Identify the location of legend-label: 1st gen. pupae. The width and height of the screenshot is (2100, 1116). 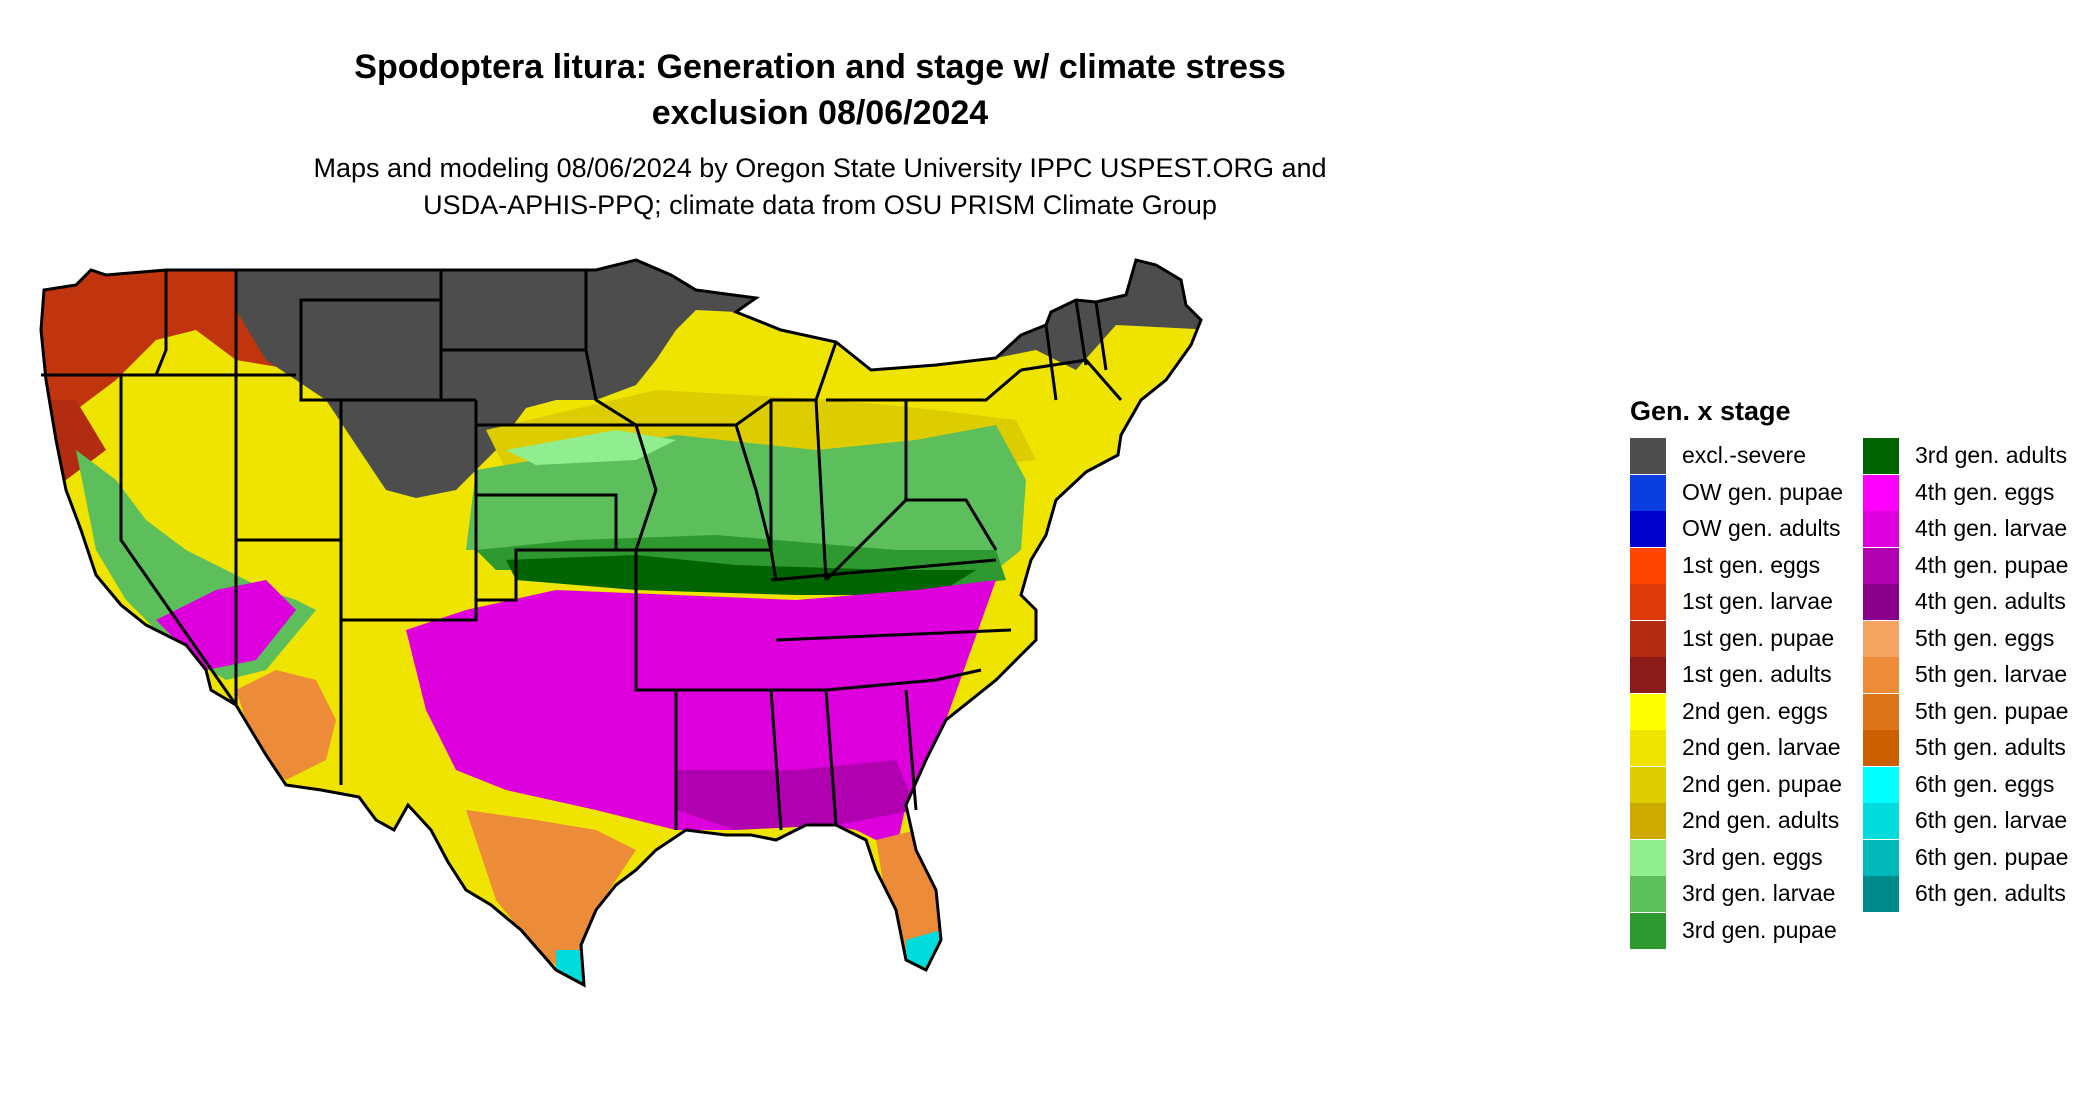
(1758, 637).